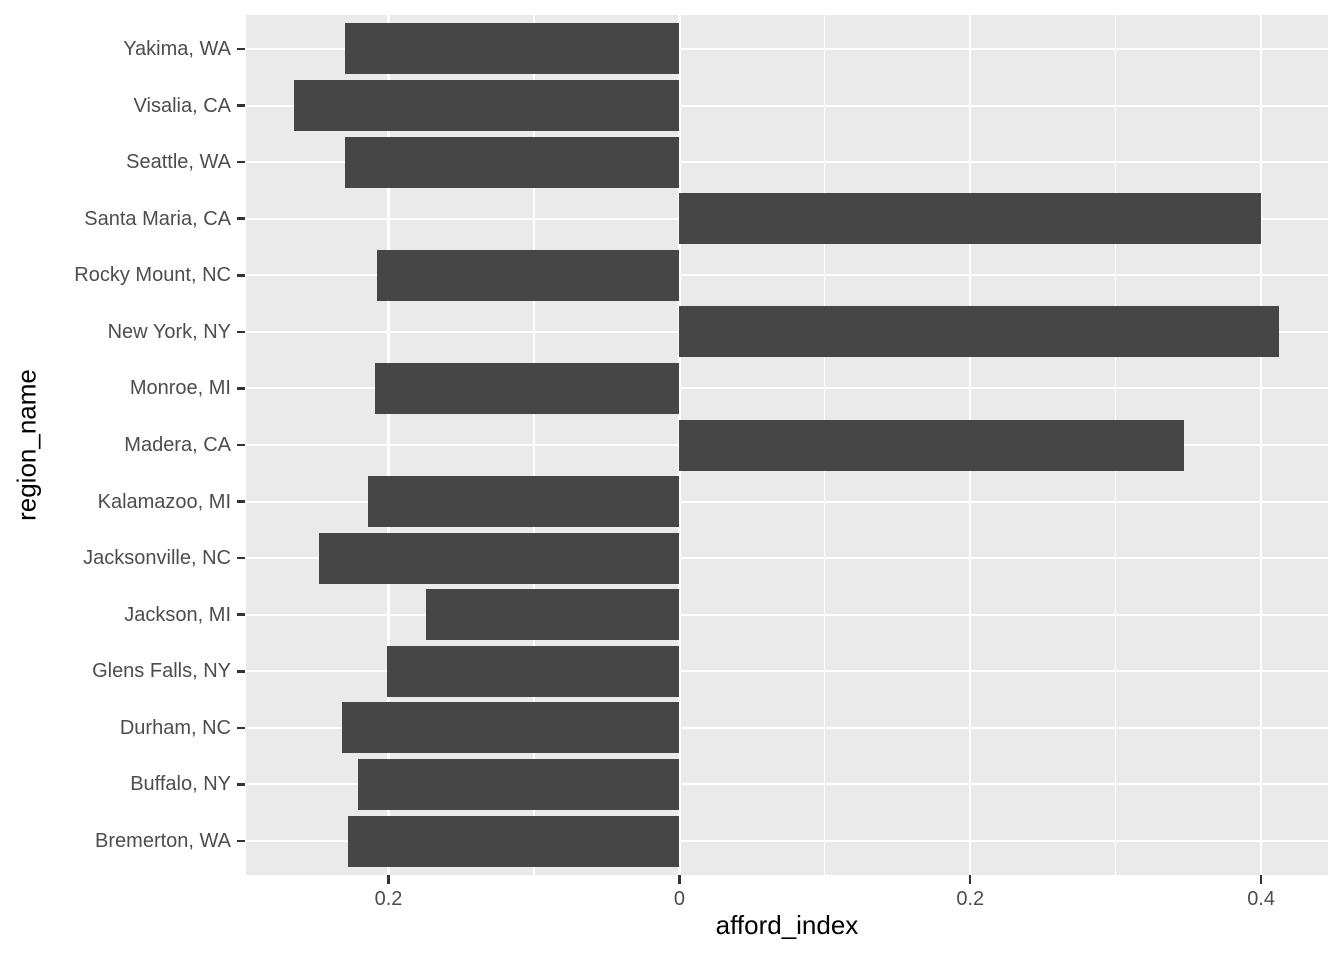  I want to click on x-axis-label: 0, so click(679, 899).